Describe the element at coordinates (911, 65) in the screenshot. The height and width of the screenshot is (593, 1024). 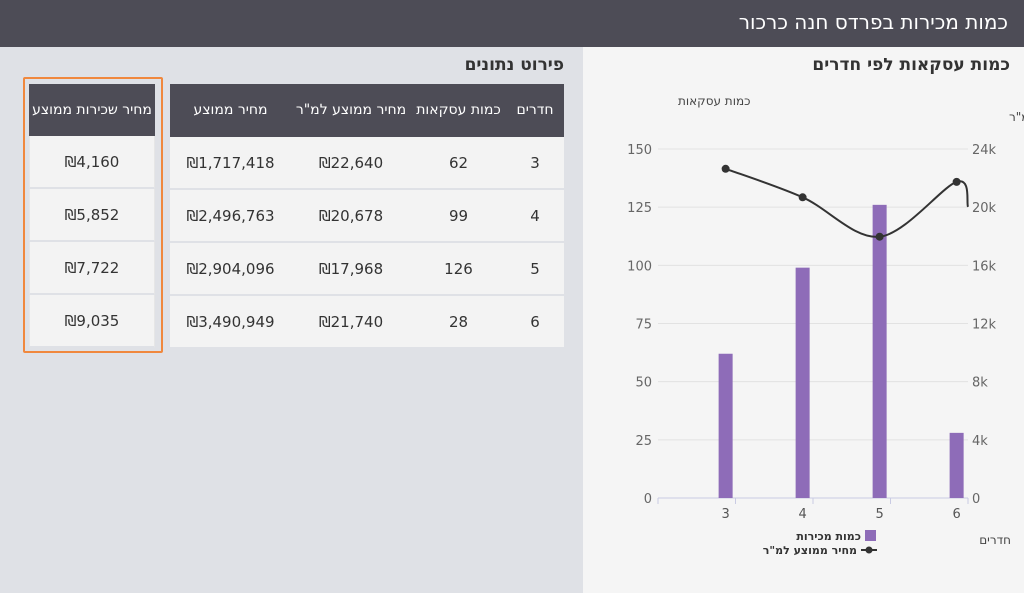
I see `chart-section-title: כמות עסקאות לפי חדרים` at that location.